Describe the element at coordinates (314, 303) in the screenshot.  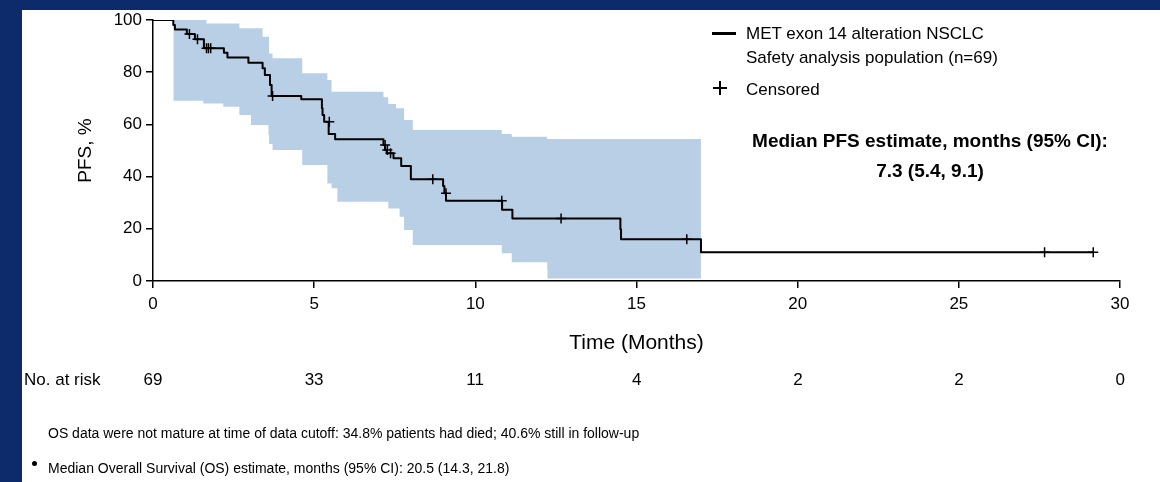
I see `x-tick-label: 5` at that location.